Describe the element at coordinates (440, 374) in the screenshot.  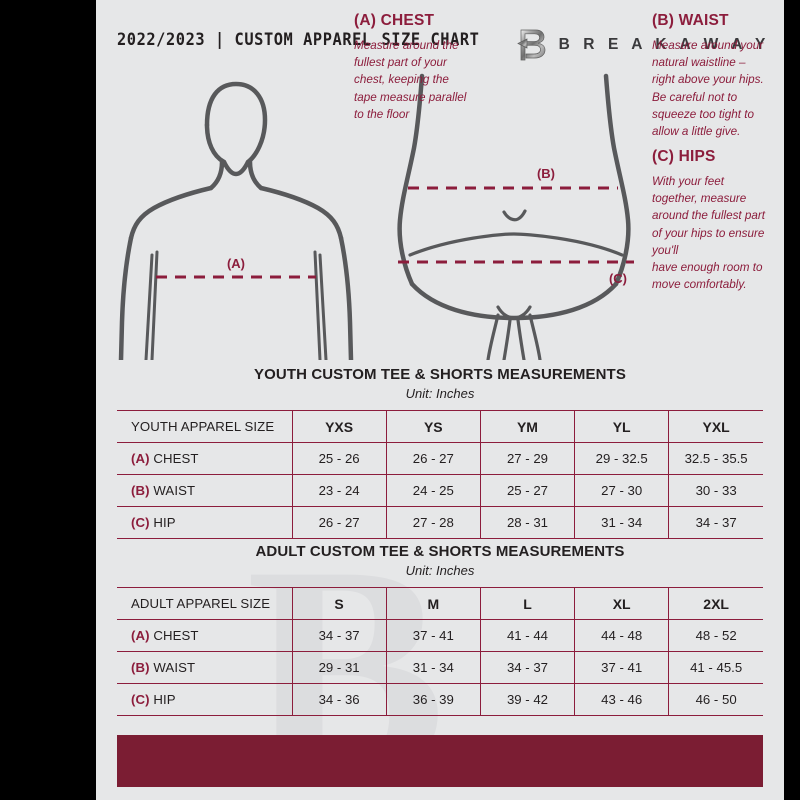
I see `youth-table-title: YOUTH CUSTOM TEE & SHORTS MEASUREMENTS` at that location.